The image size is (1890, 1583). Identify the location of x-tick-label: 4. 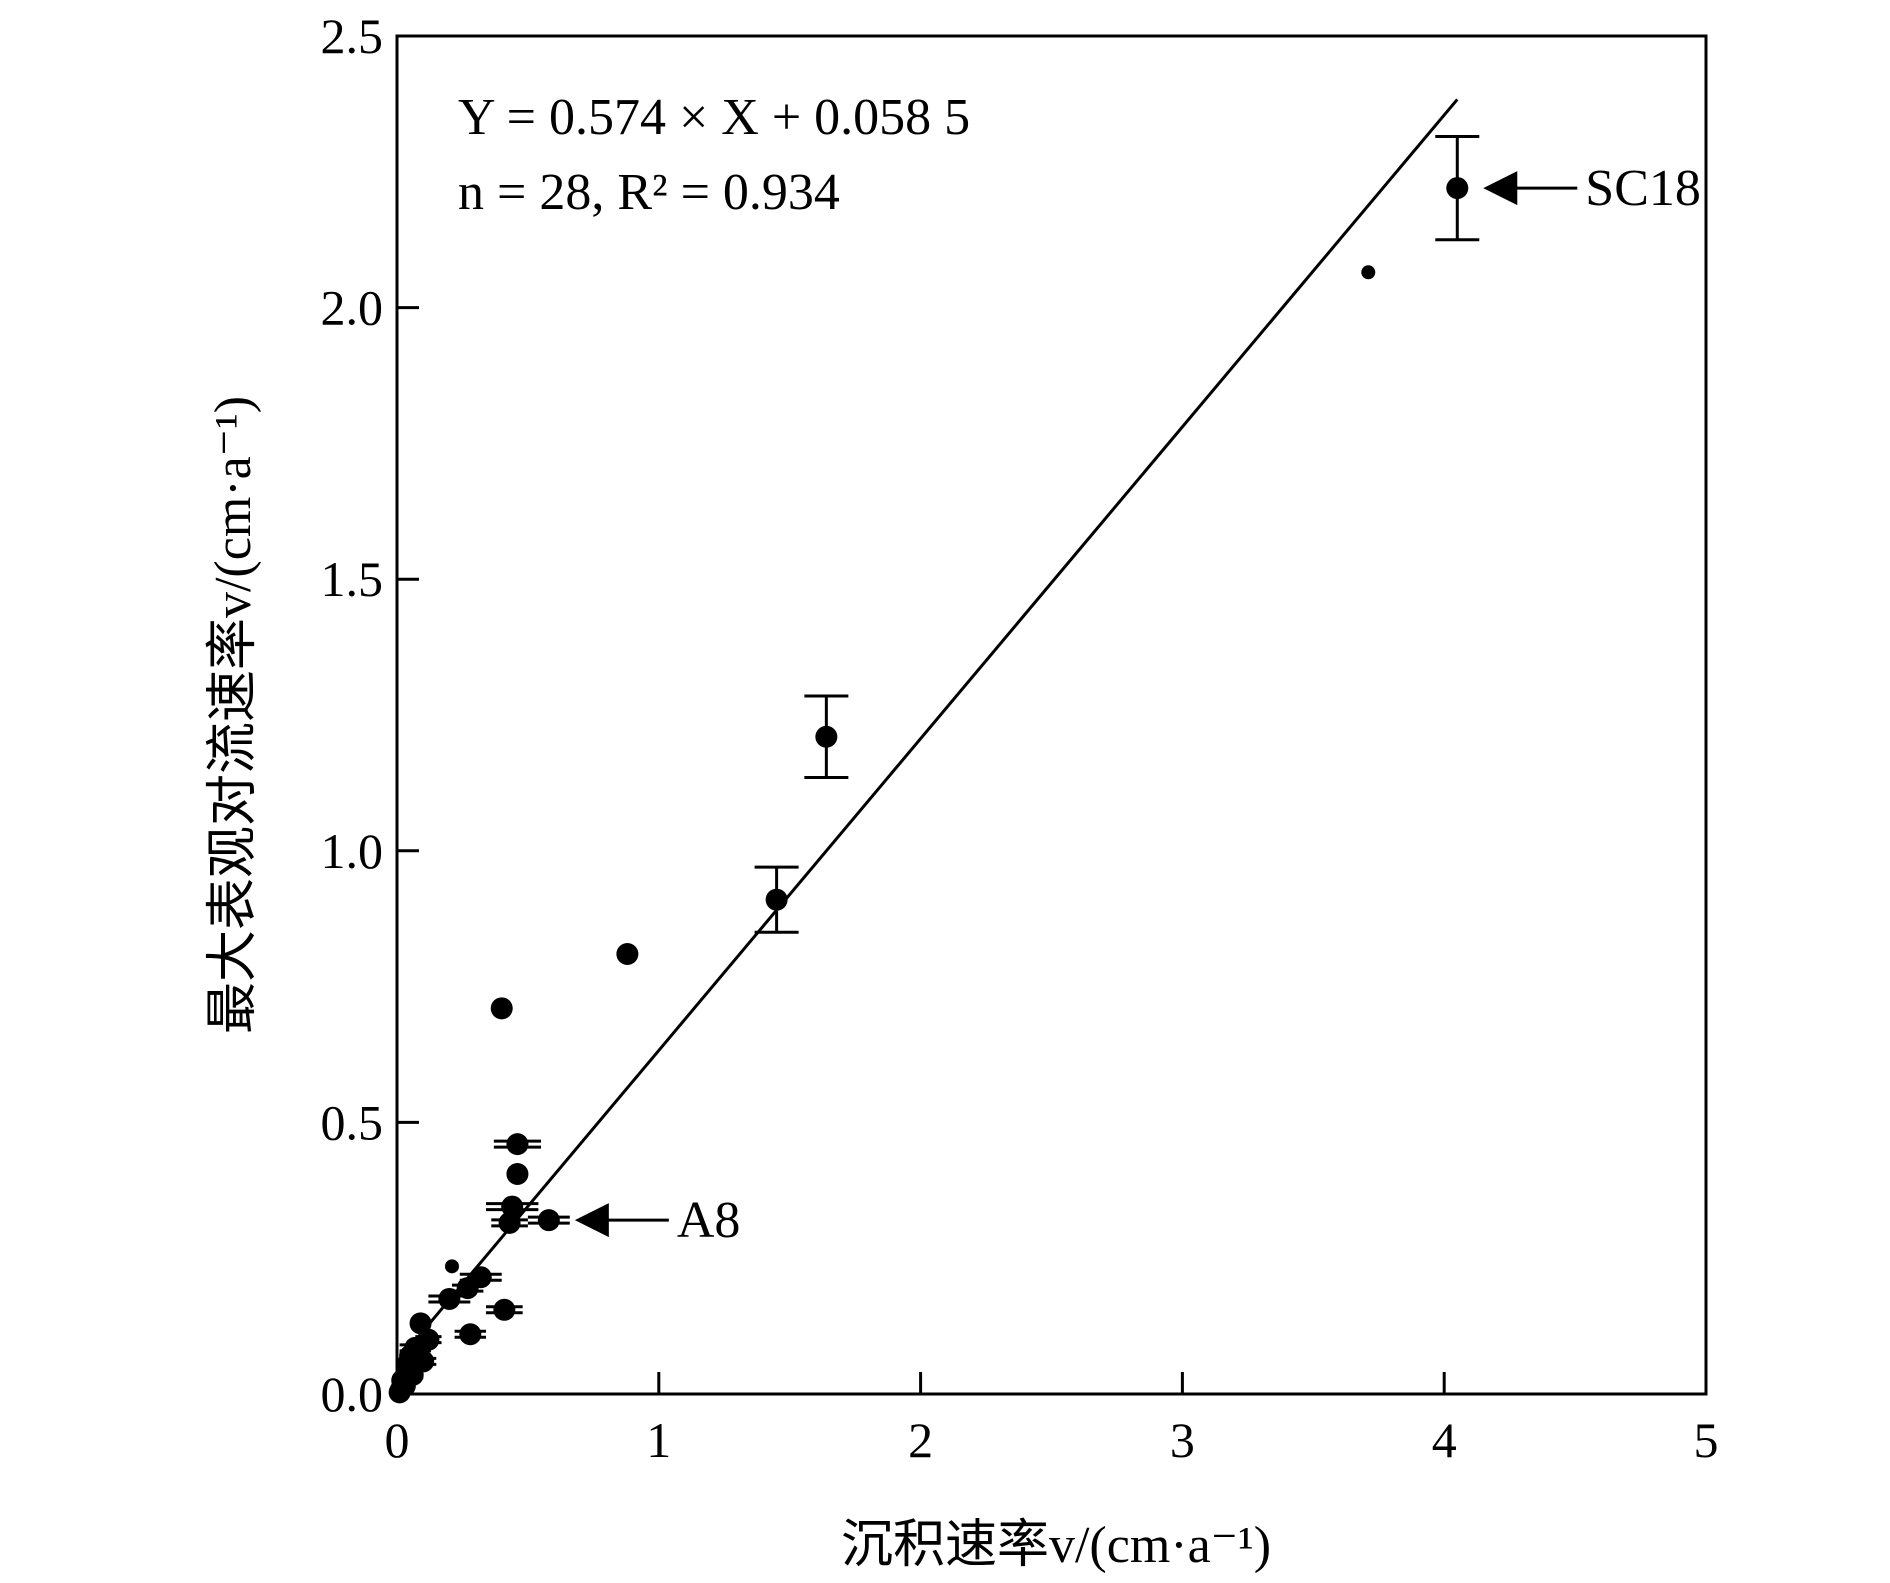
(1444, 1440).